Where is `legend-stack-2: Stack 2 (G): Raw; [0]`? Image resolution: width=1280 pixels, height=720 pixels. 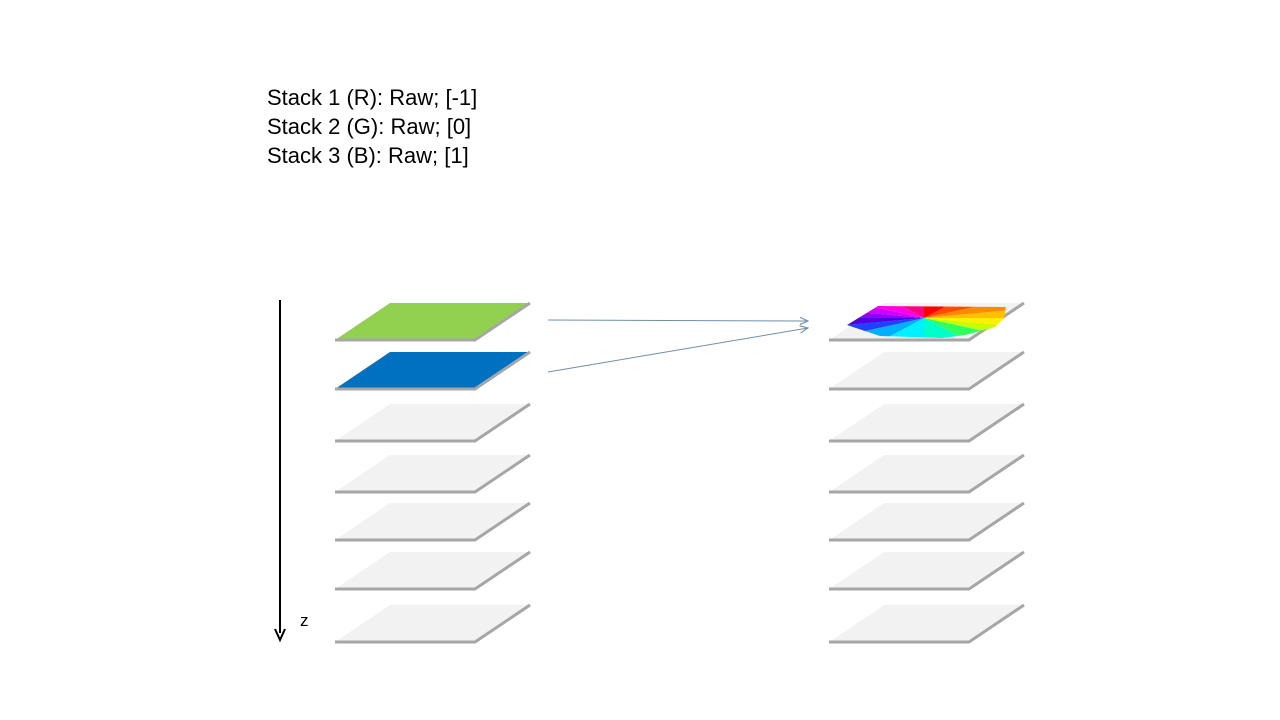
legend-stack-2: Stack 2 (G): Raw; [0] is located at coordinates (369, 126).